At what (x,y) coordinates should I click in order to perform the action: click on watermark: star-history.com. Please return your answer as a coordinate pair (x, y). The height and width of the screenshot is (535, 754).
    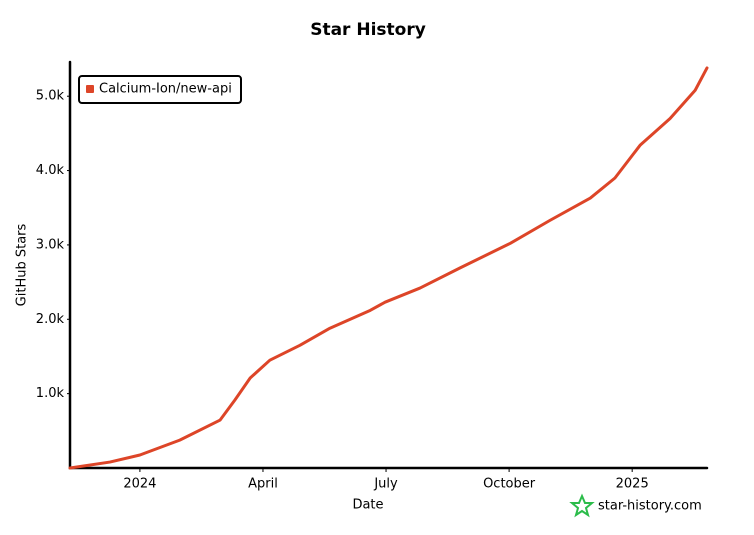
    Looking at the image, I should click on (650, 506).